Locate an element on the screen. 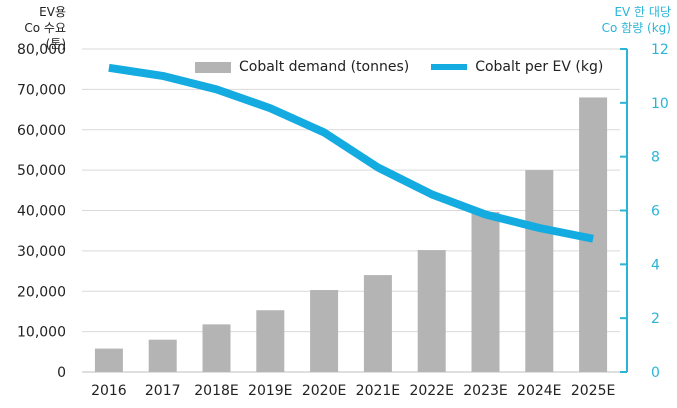 This screenshot has width=677, height=408. bar-2021E is located at coordinates (377, 323).